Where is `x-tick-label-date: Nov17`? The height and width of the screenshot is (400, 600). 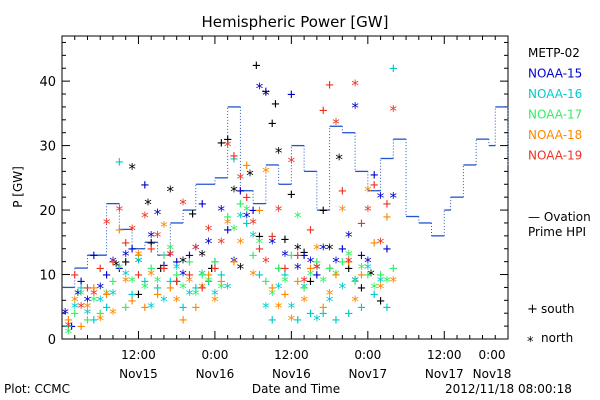
x-tick-label-date: Nov17 is located at coordinates (444, 374).